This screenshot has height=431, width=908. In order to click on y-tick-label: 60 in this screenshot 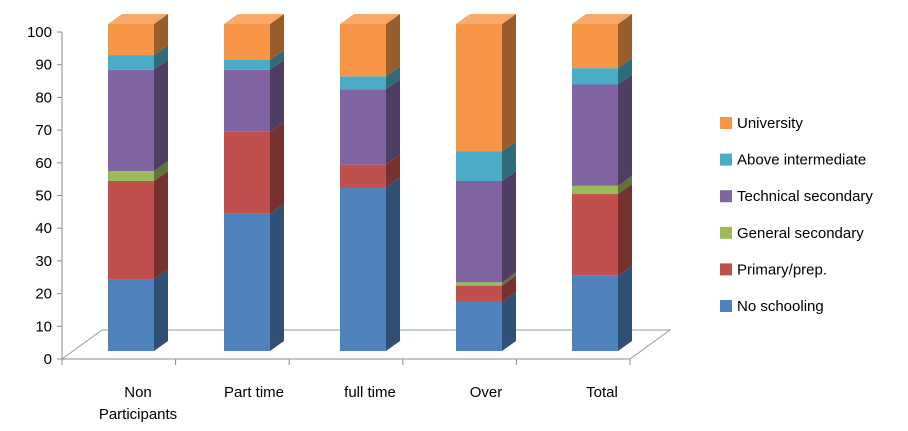, I will do `click(43, 163)`.